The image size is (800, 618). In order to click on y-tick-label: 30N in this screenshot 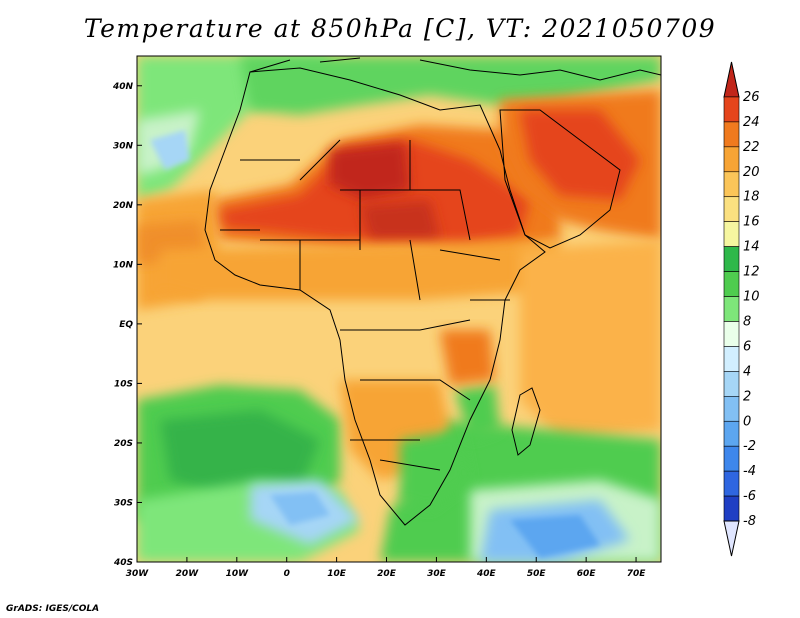, I will do `click(123, 146)`.